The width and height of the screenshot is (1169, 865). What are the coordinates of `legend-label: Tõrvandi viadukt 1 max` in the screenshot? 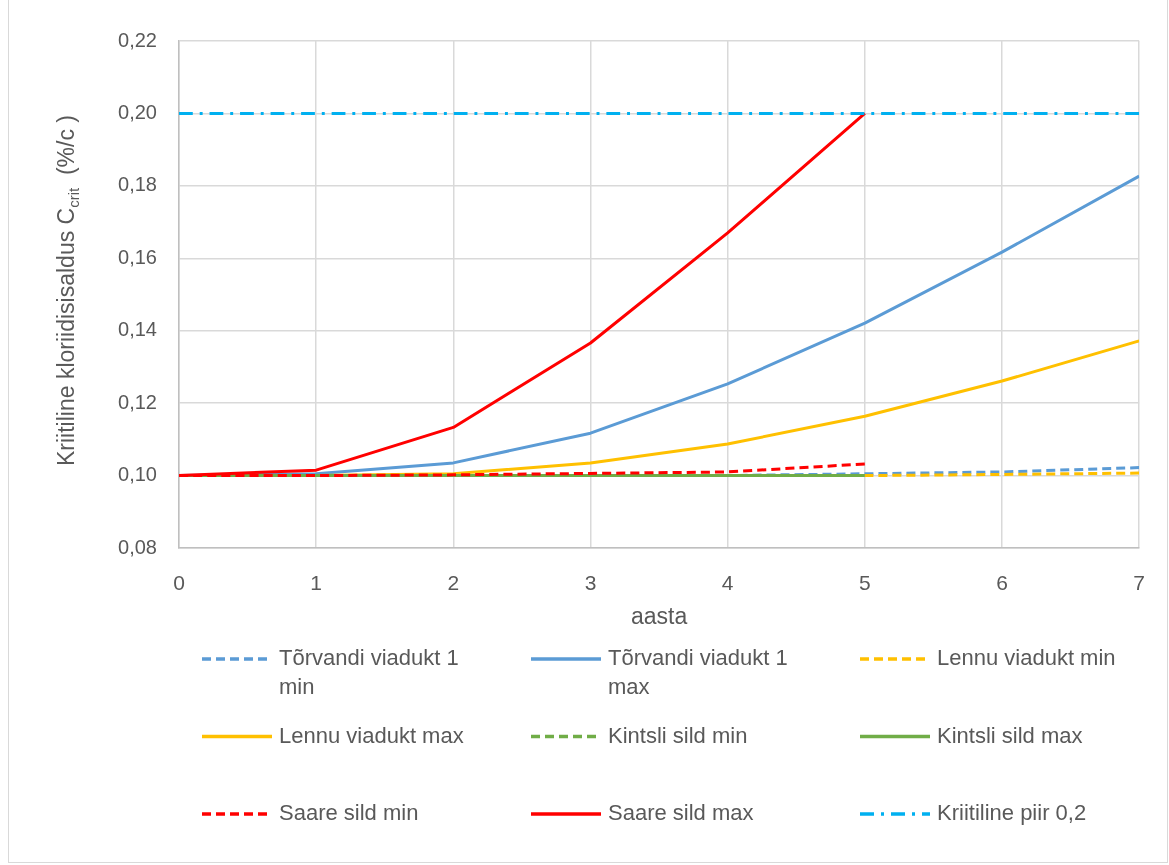 It's located at (698, 672).